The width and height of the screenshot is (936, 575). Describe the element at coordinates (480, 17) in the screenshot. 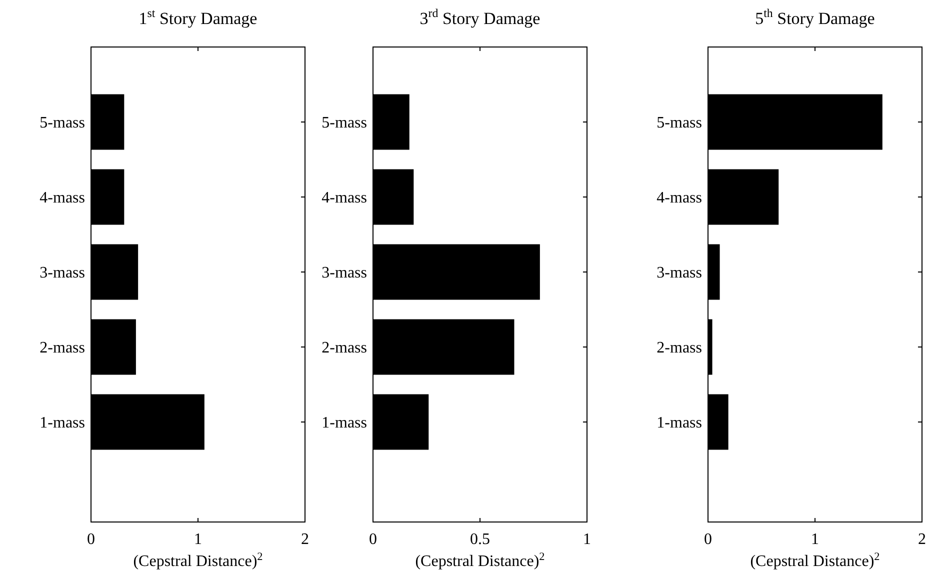

I see `chart-title: 3$^{rd}$ Story Damage` at that location.